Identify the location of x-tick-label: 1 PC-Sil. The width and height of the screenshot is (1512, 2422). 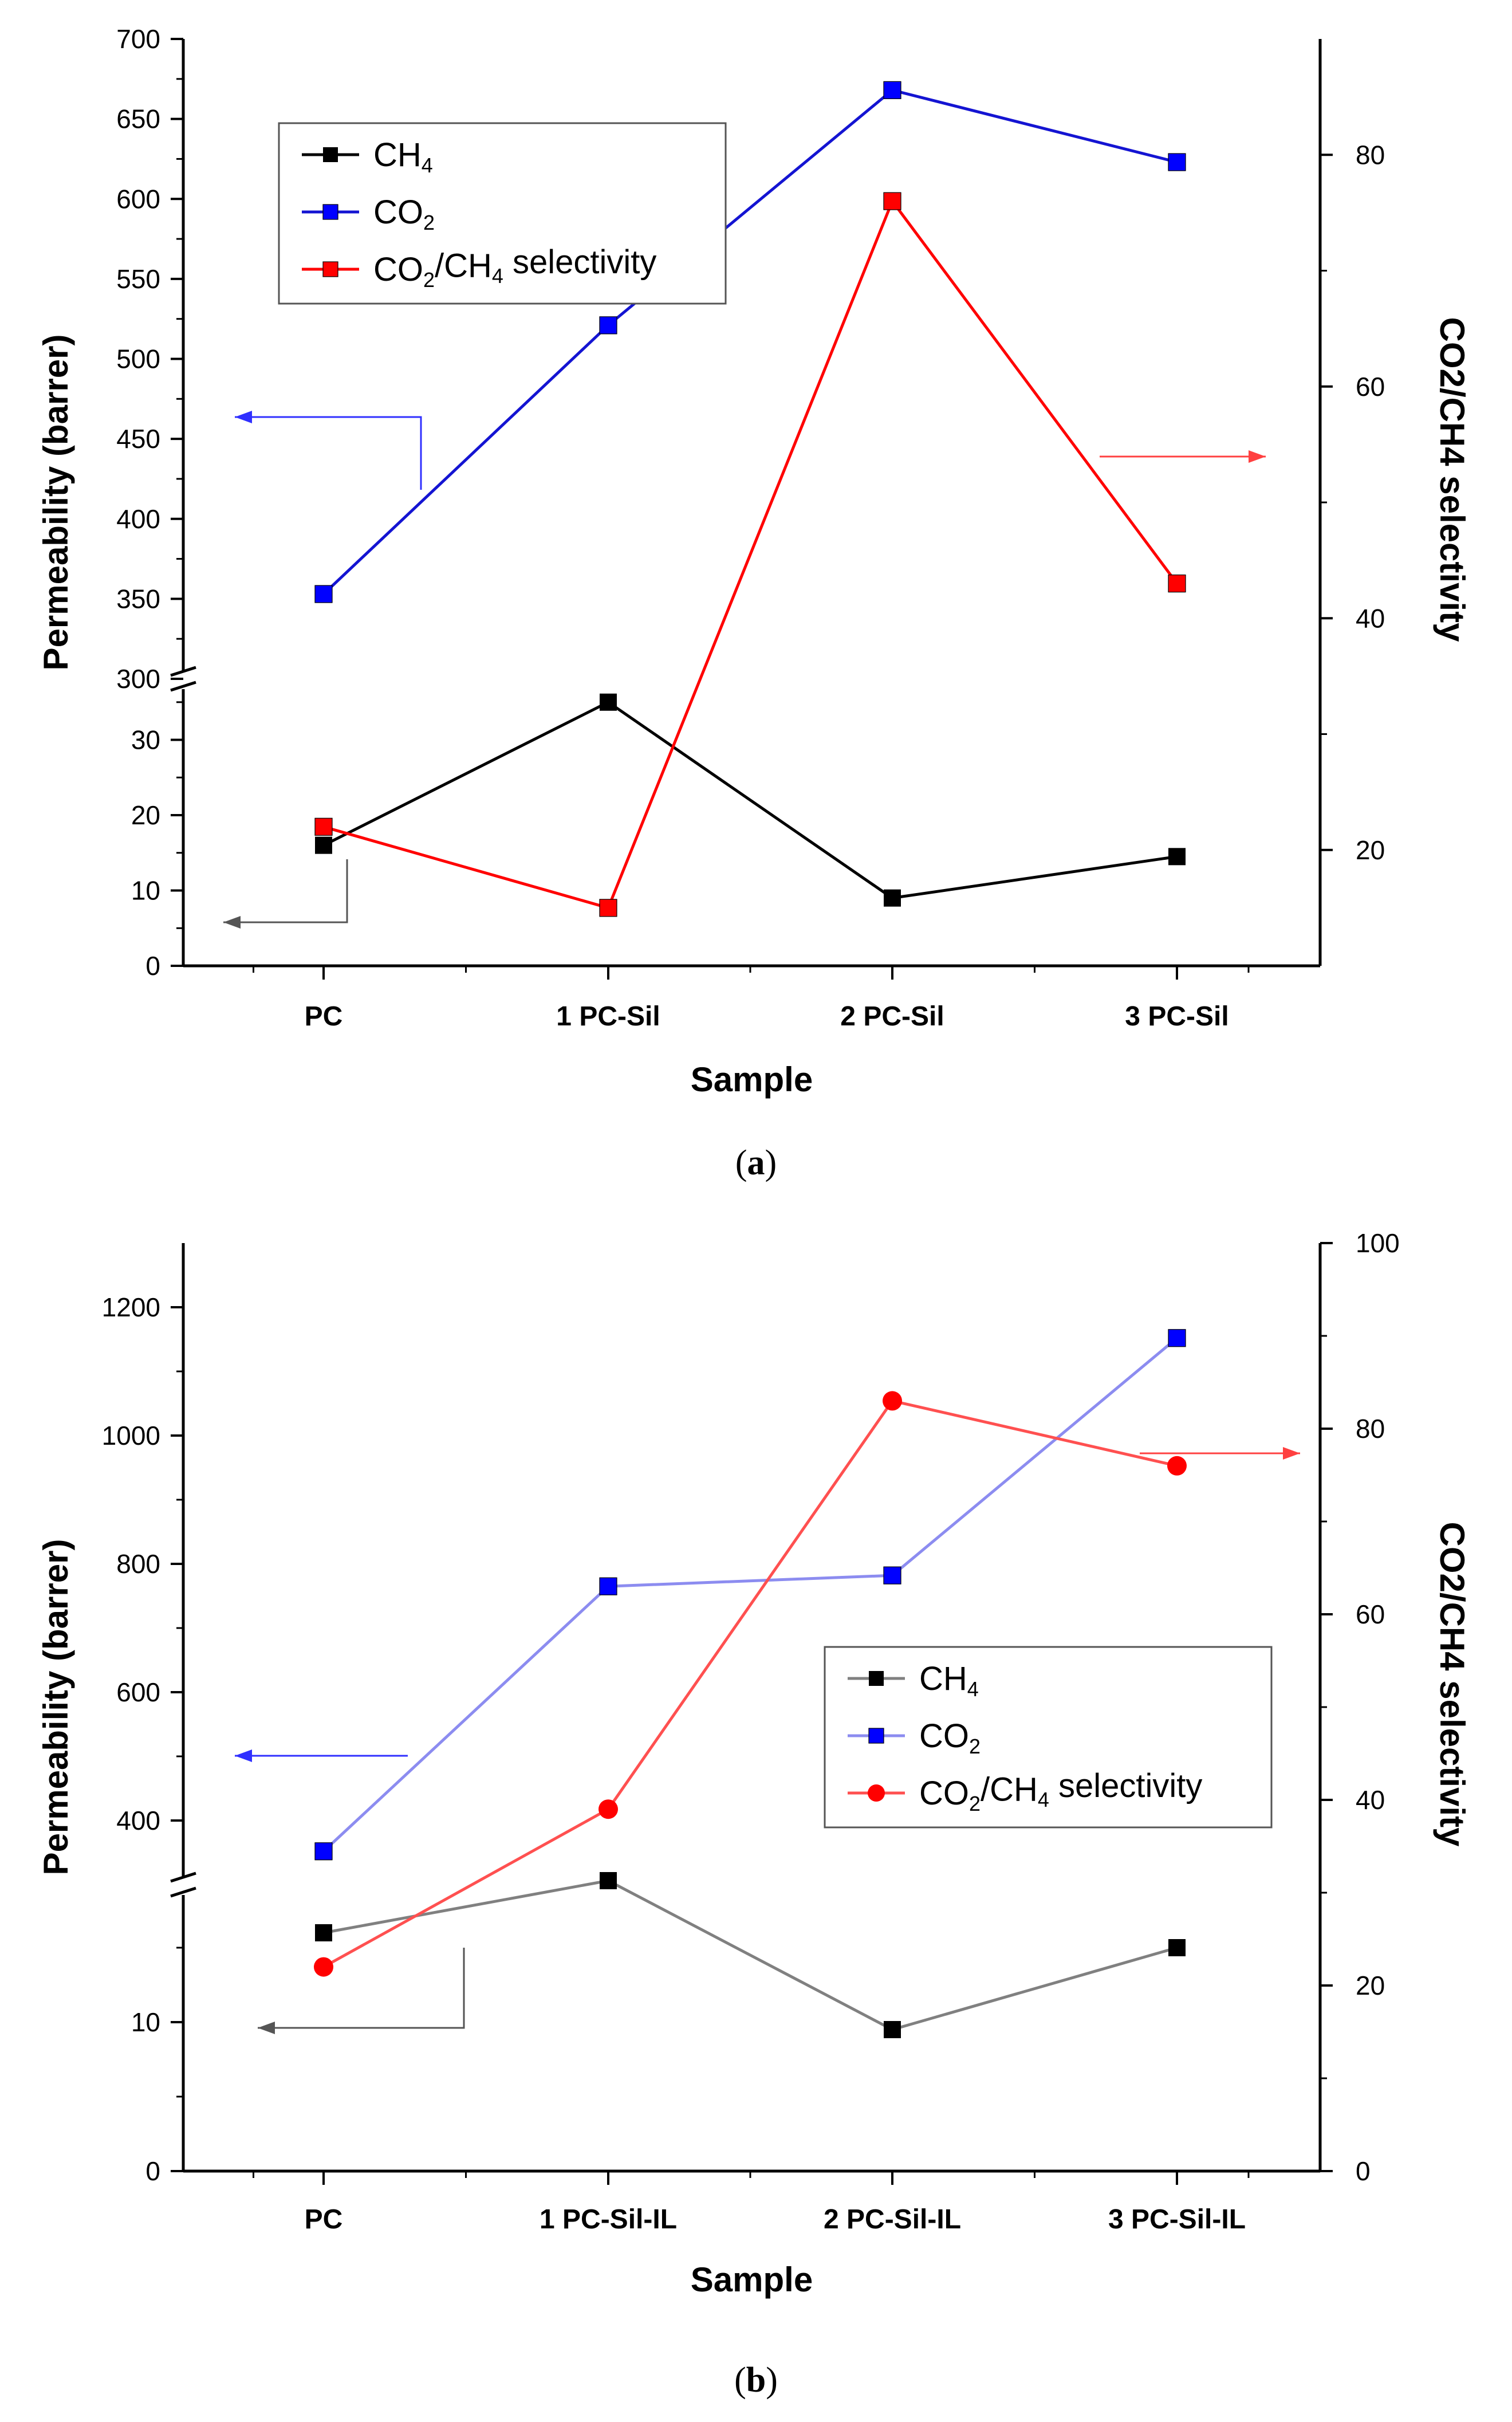
(608, 1016).